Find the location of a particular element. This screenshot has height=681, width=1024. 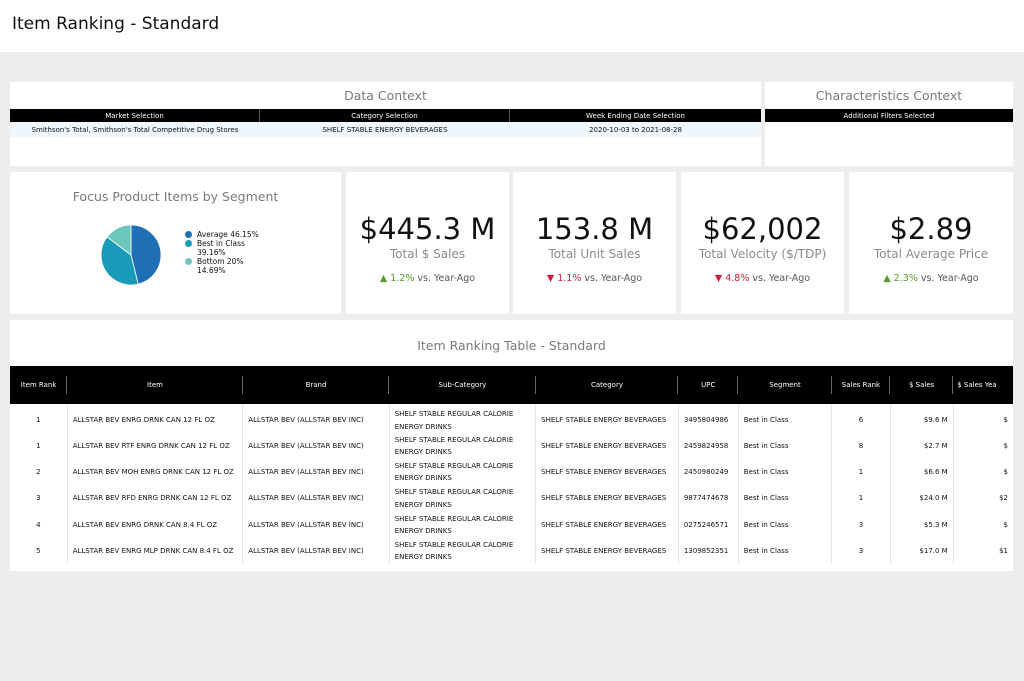

column-header-upc: UPC is located at coordinates (708, 385).